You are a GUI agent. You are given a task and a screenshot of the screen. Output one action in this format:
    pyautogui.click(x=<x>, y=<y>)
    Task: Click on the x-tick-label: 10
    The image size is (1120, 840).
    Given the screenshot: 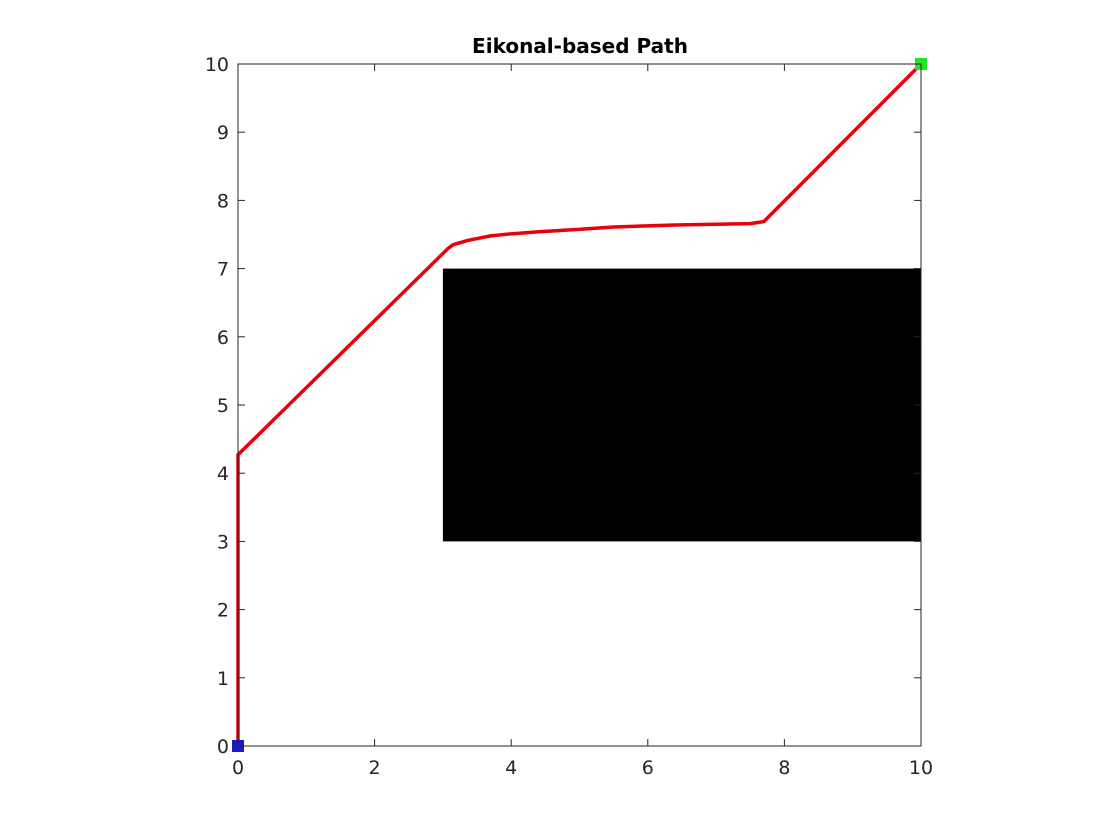 What is the action you would take?
    pyautogui.click(x=921, y=768)
    